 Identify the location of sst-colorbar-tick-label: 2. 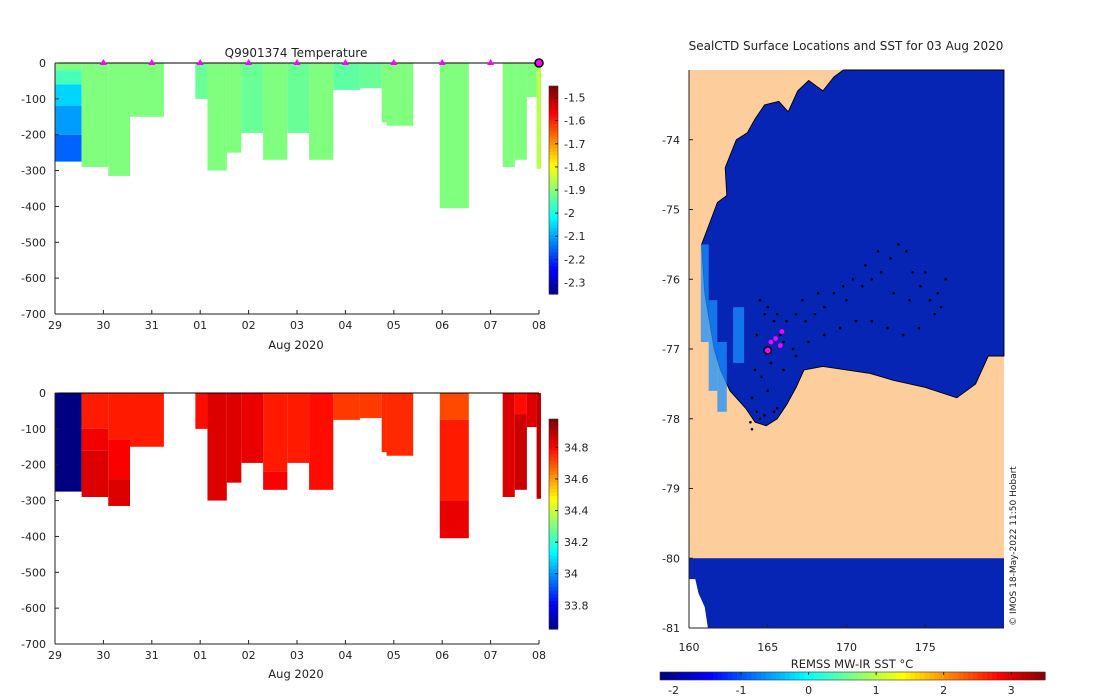
(943, 690).